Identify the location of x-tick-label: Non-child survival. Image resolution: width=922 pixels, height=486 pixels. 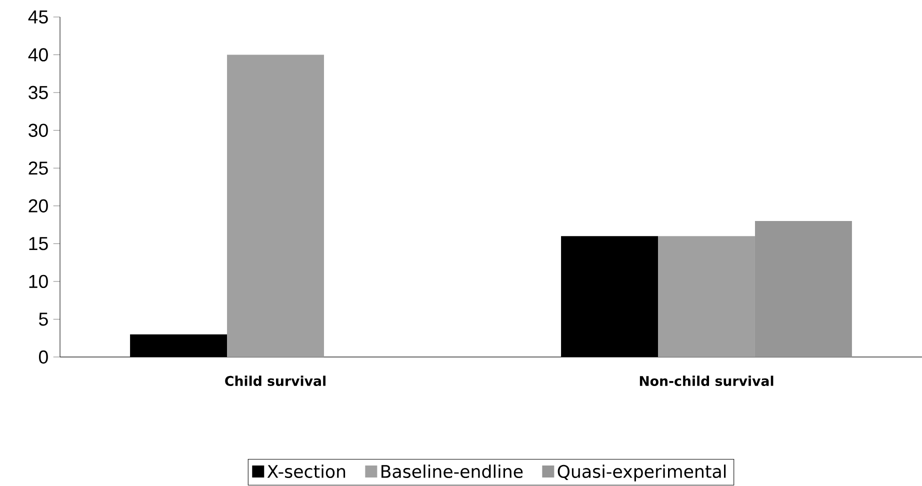
(707, 381).